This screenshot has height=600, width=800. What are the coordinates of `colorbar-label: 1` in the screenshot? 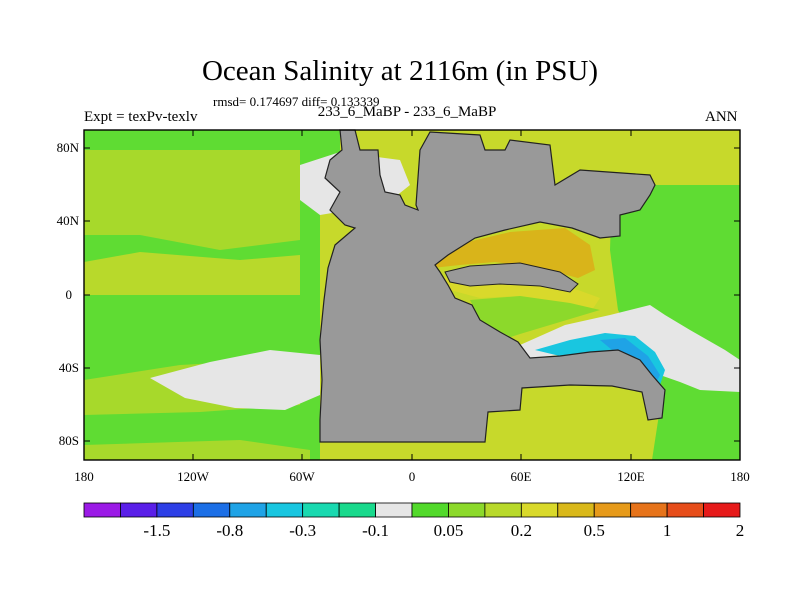 It's located at (667, 530).